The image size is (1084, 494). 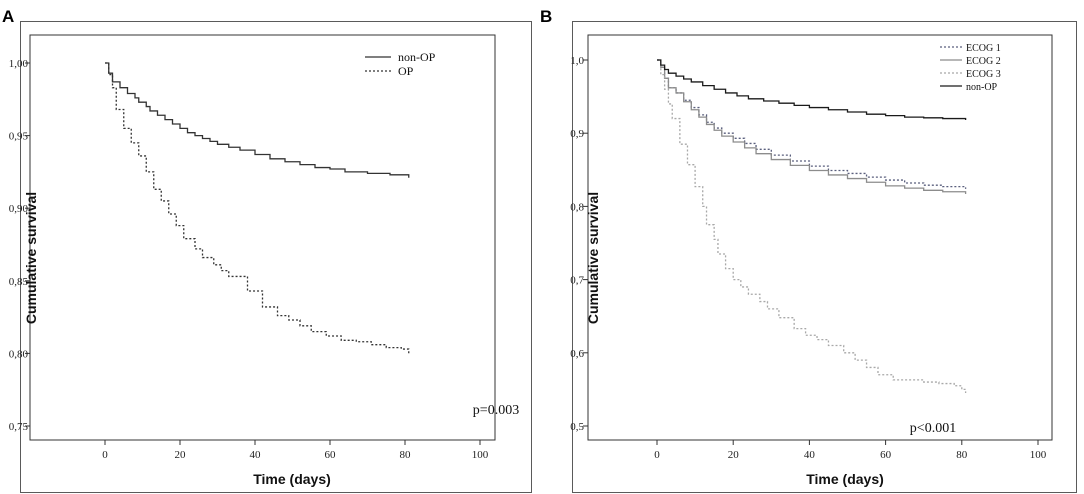 What do you see at coordinates (983, 74) in the screenshot?
I see `legend-label: ECOG 3` at bounding box center [983, 74].